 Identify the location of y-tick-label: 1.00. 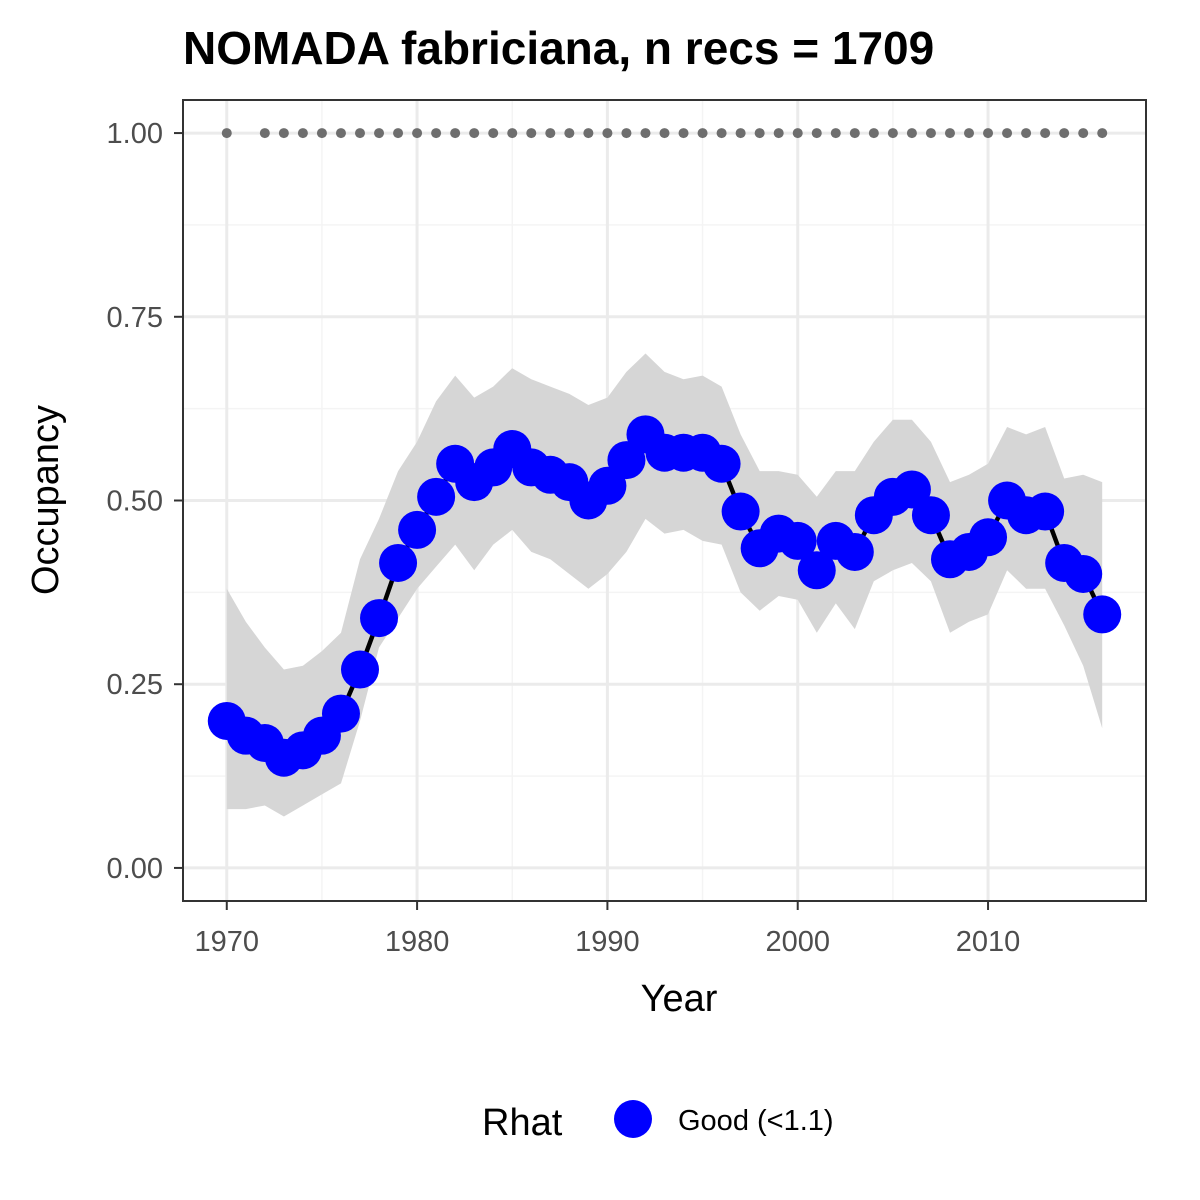
(135, 134).